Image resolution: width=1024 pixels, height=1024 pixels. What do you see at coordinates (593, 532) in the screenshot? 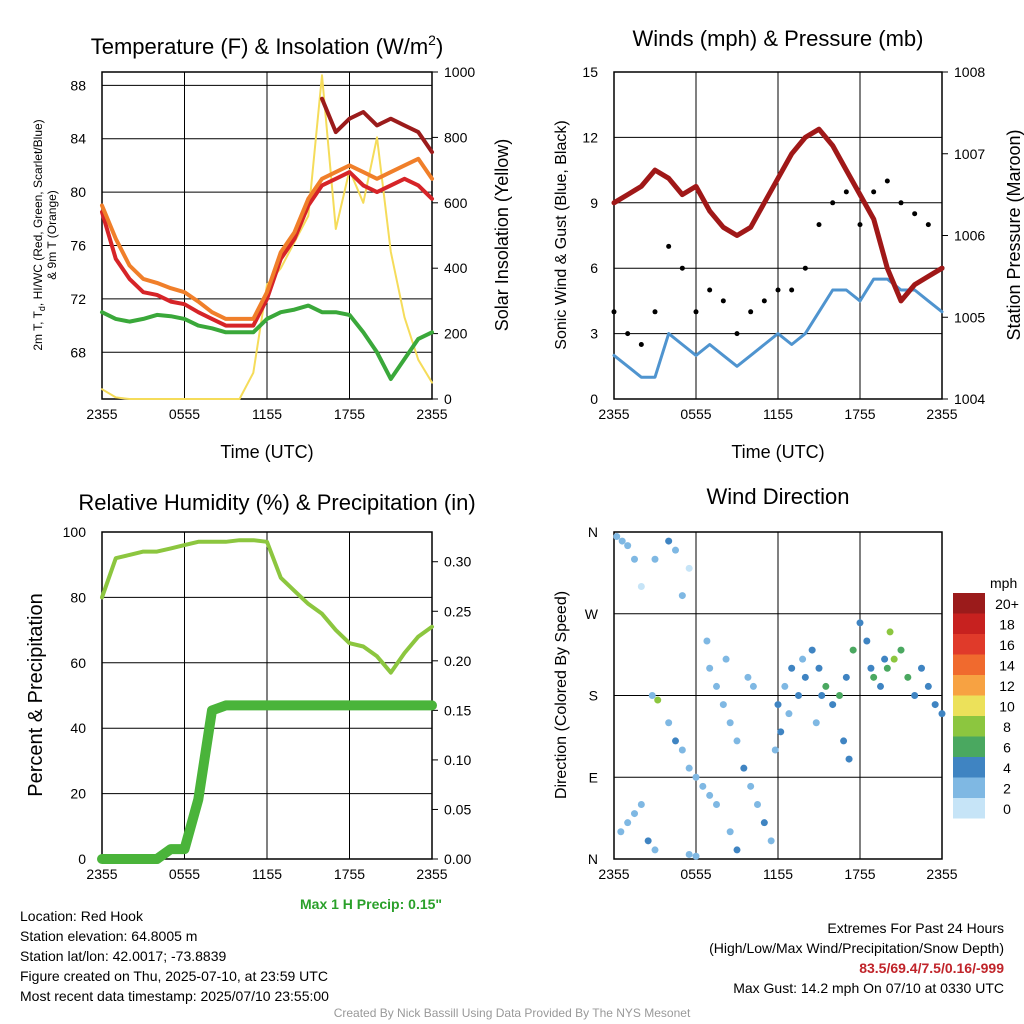
I see `y-tick-label: N` at bounding box center [593, 532].